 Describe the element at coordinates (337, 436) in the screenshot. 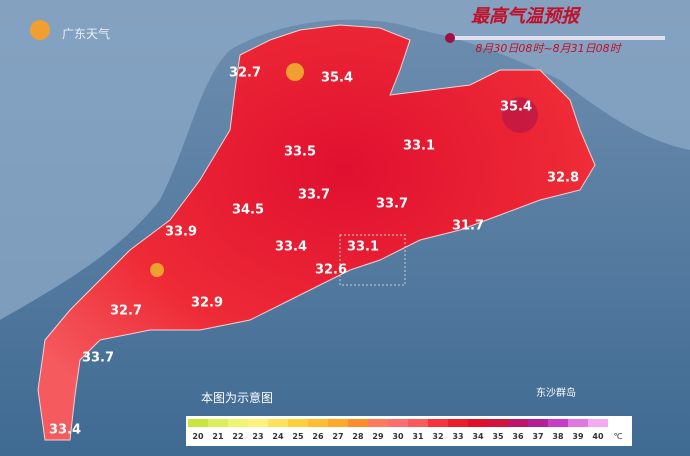

I see `legend-label: 27` at that location.